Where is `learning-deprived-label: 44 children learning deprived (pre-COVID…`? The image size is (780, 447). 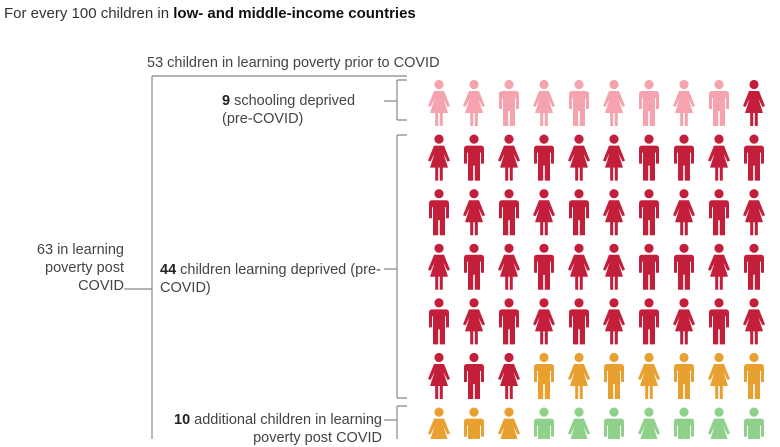 learning-deprived-label: 44 children learning deprived (pre-COVID… is located at coordinates (271, 279).